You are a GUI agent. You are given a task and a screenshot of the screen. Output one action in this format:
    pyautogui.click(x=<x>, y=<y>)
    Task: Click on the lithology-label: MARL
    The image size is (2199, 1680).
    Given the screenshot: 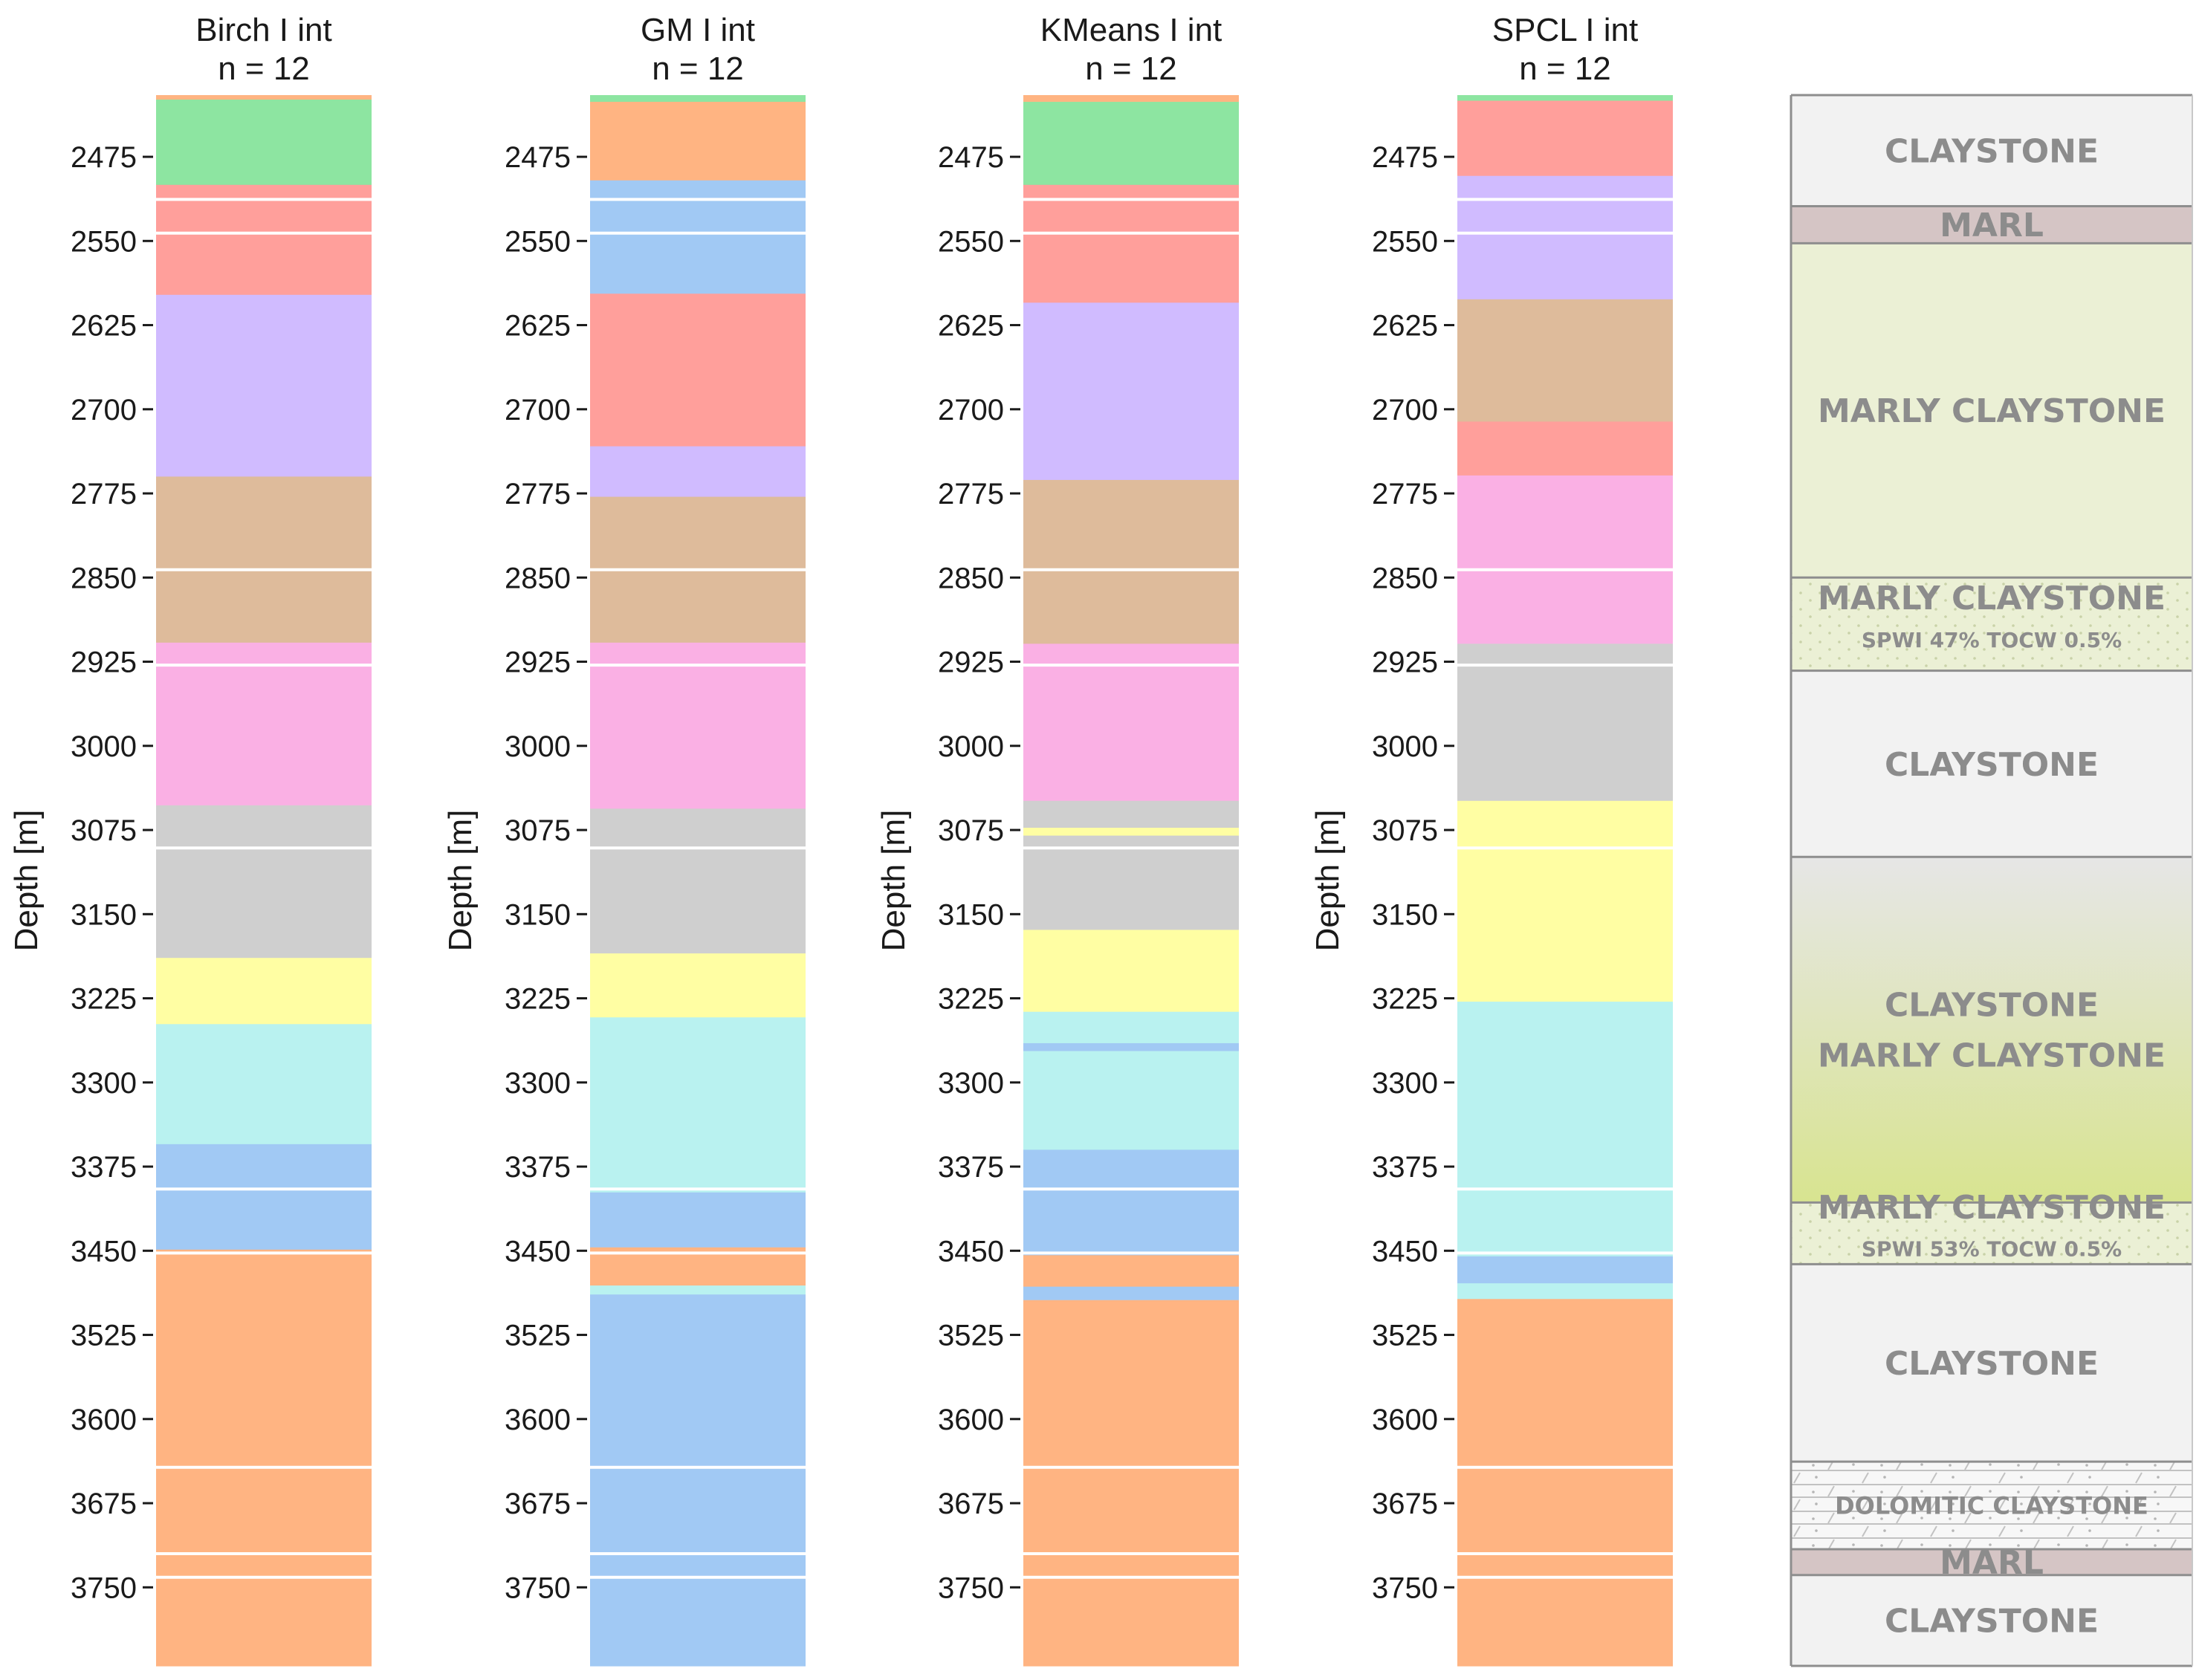 What is the action you would take?
    pyautogui.click(x=1992, y=226)
    